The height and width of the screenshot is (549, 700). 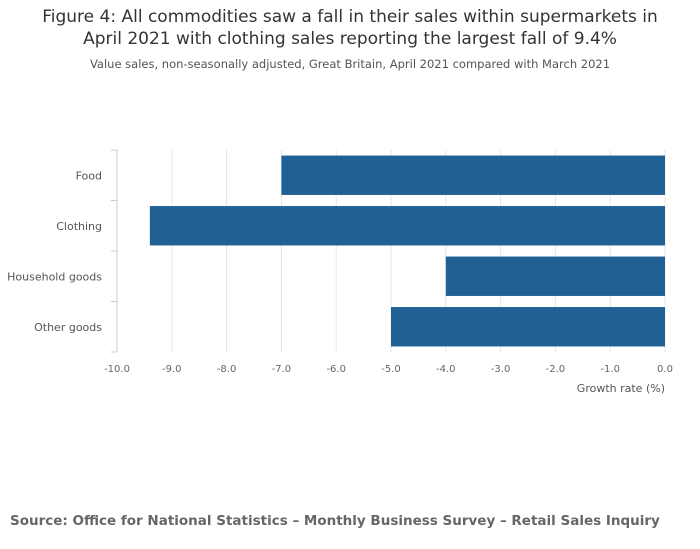 I want to click on x-tick-label-5: -5.0, so click(x=391, y=369).